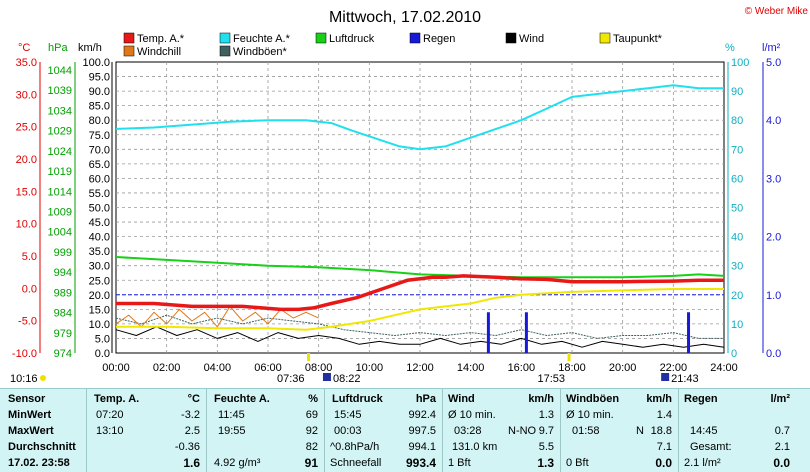 Image resolution: width=810 pixels, height=472 pixels. What do you see at coordinates (24, 354) in the screenshot?
I see `temp-tick-label: -10.0` at bounding box center [24, 354].